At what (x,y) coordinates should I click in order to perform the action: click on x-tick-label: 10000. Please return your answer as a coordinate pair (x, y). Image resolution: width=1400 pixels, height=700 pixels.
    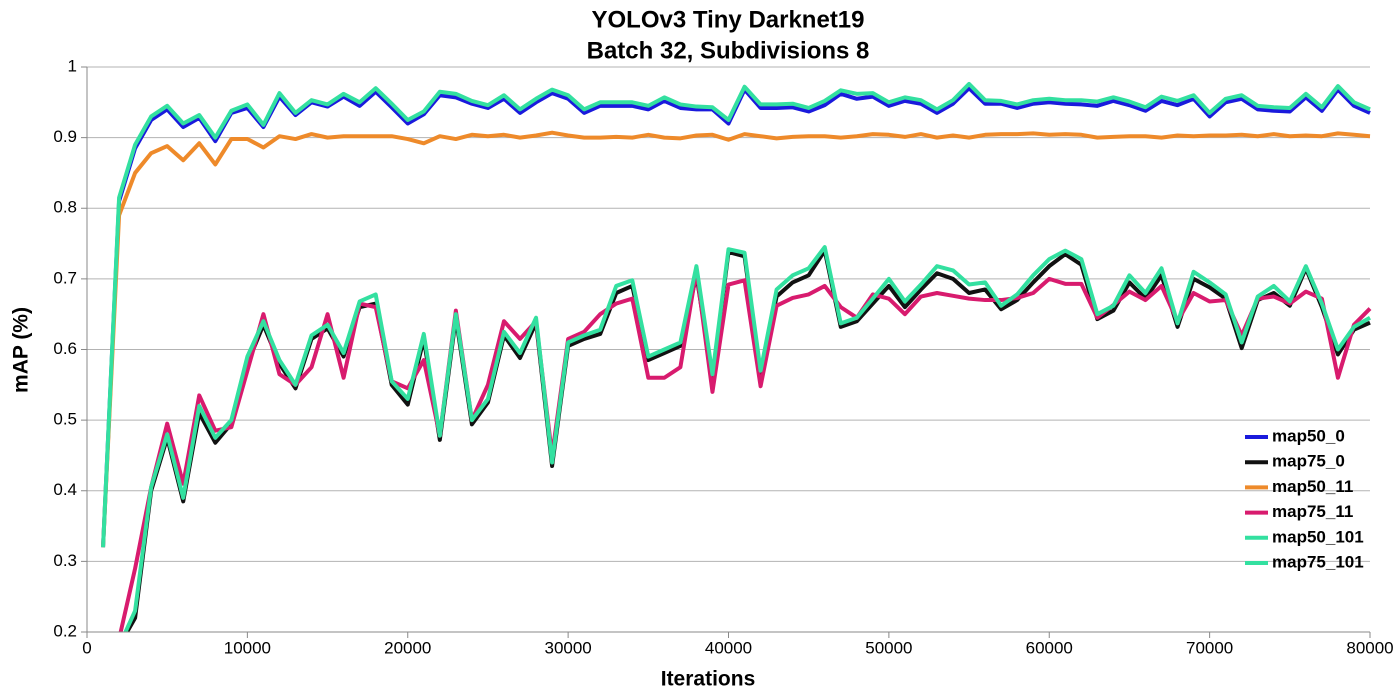
    Looking at the image, I should click on (247, 647).